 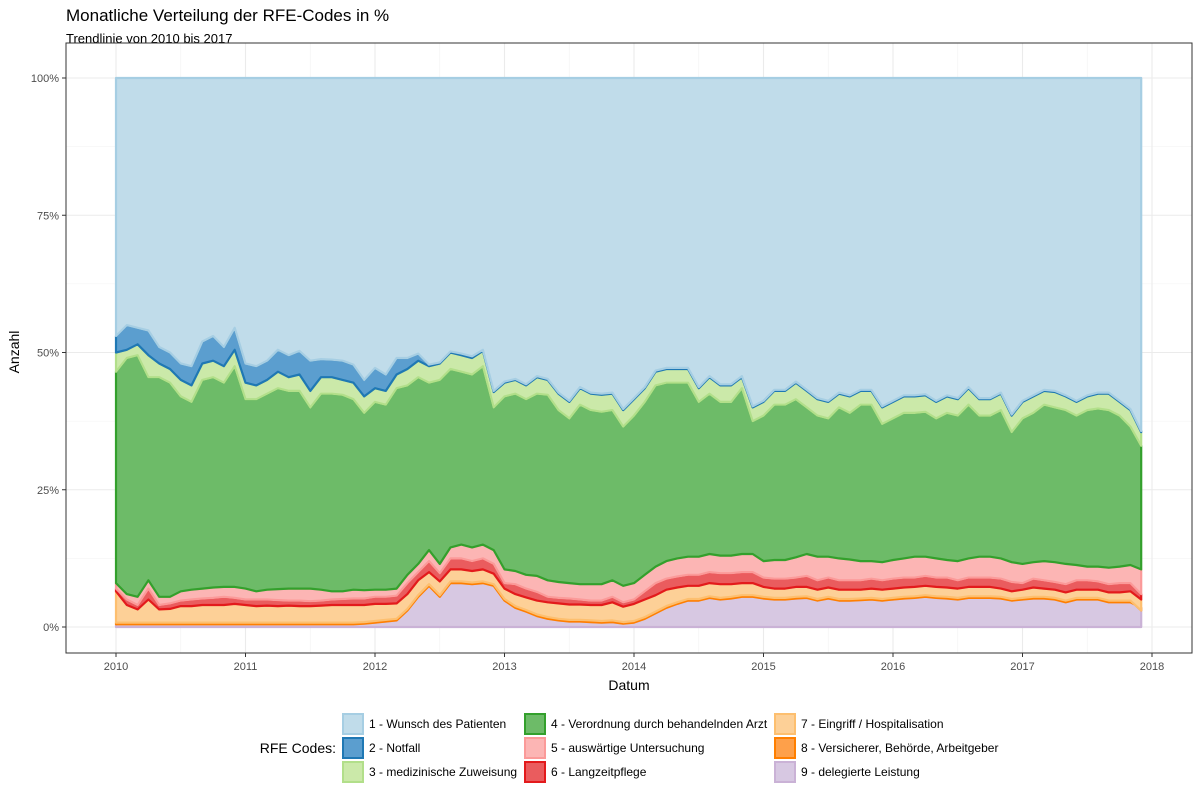 What do you see at coordinates (1022, 667) in the screenshot?
I see `x-tick-label: 2017` at bounding box center [1022, 667].